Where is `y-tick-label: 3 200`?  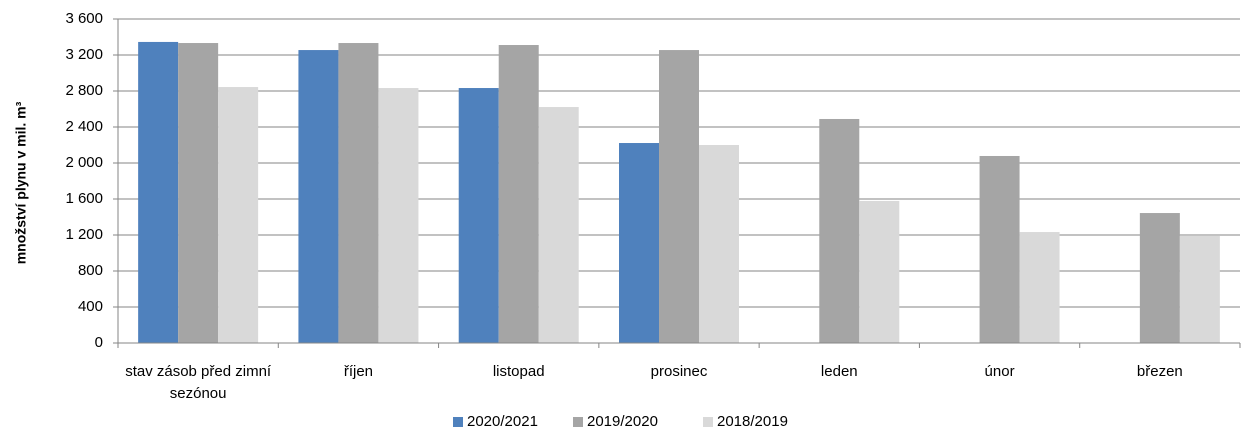 y-tick-label: 3 200 is located at coordinates (84, 54).